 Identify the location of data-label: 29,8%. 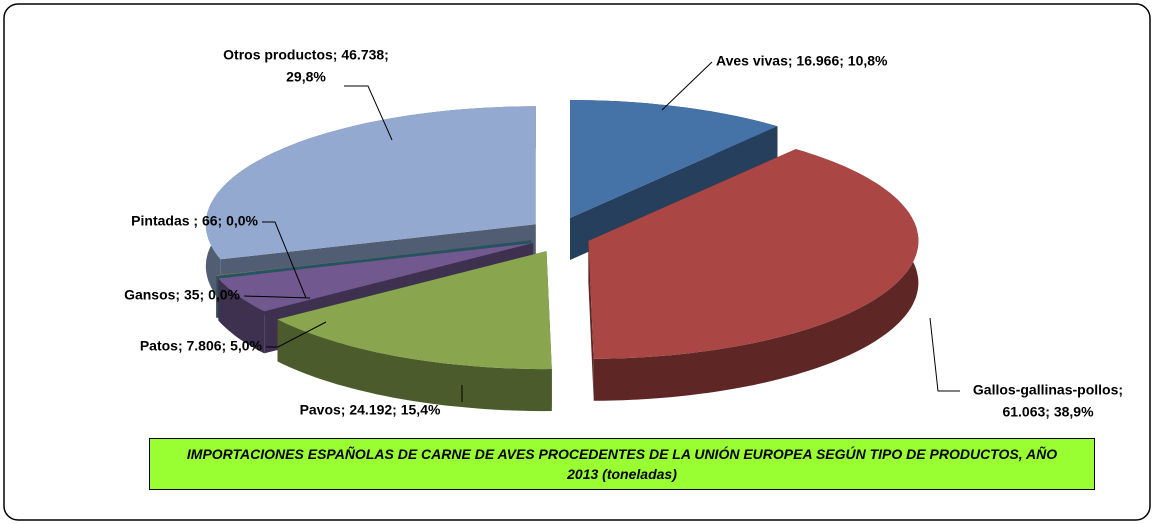
(306, 77).